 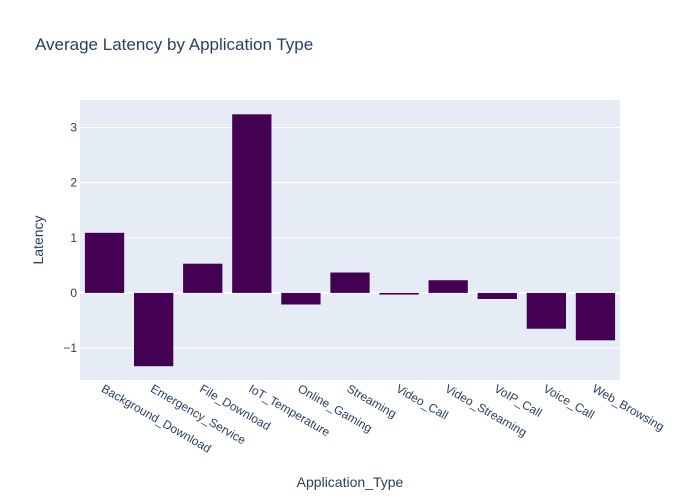 I want to click on bar-streaming, so click(x=350, y=282).